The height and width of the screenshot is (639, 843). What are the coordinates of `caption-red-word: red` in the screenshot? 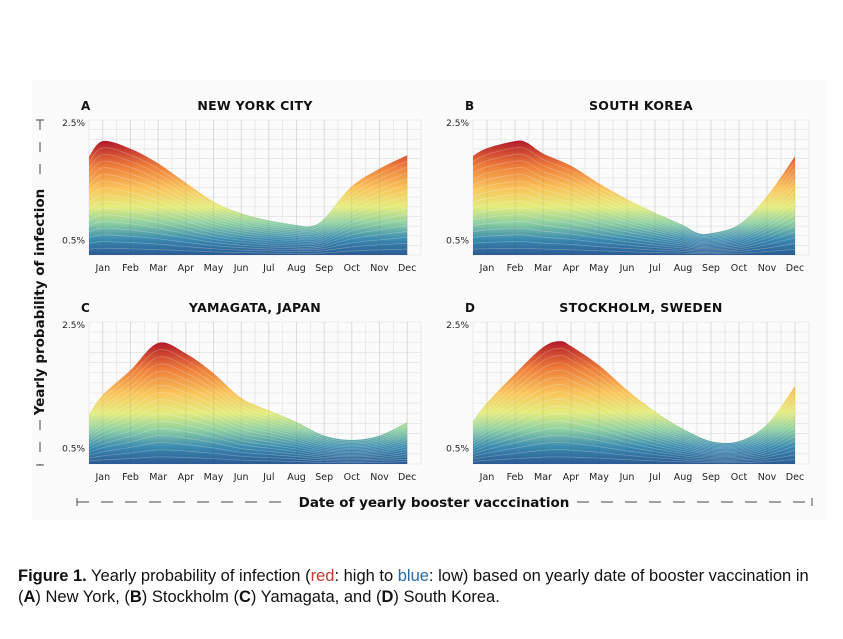 It's located at (322, 576).